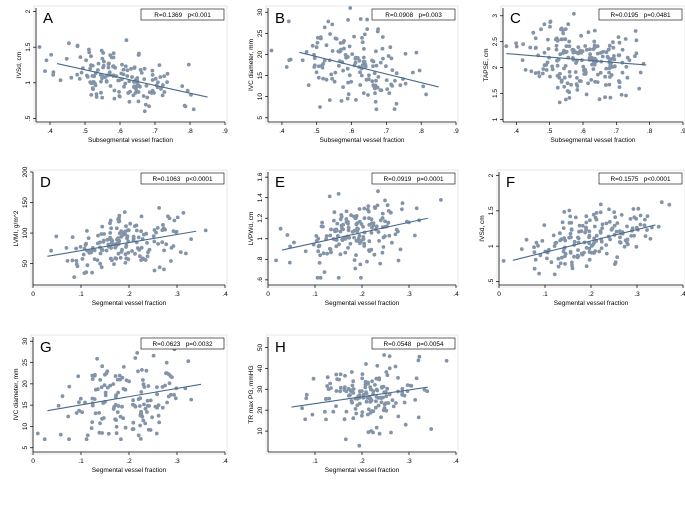 The width and height of the screenshot is (685, 508). What do you see at coordinates (486, 64) in the screenshot?
I see `y-axis-label: TAPSE, cm` at bounding box center [486, 64].